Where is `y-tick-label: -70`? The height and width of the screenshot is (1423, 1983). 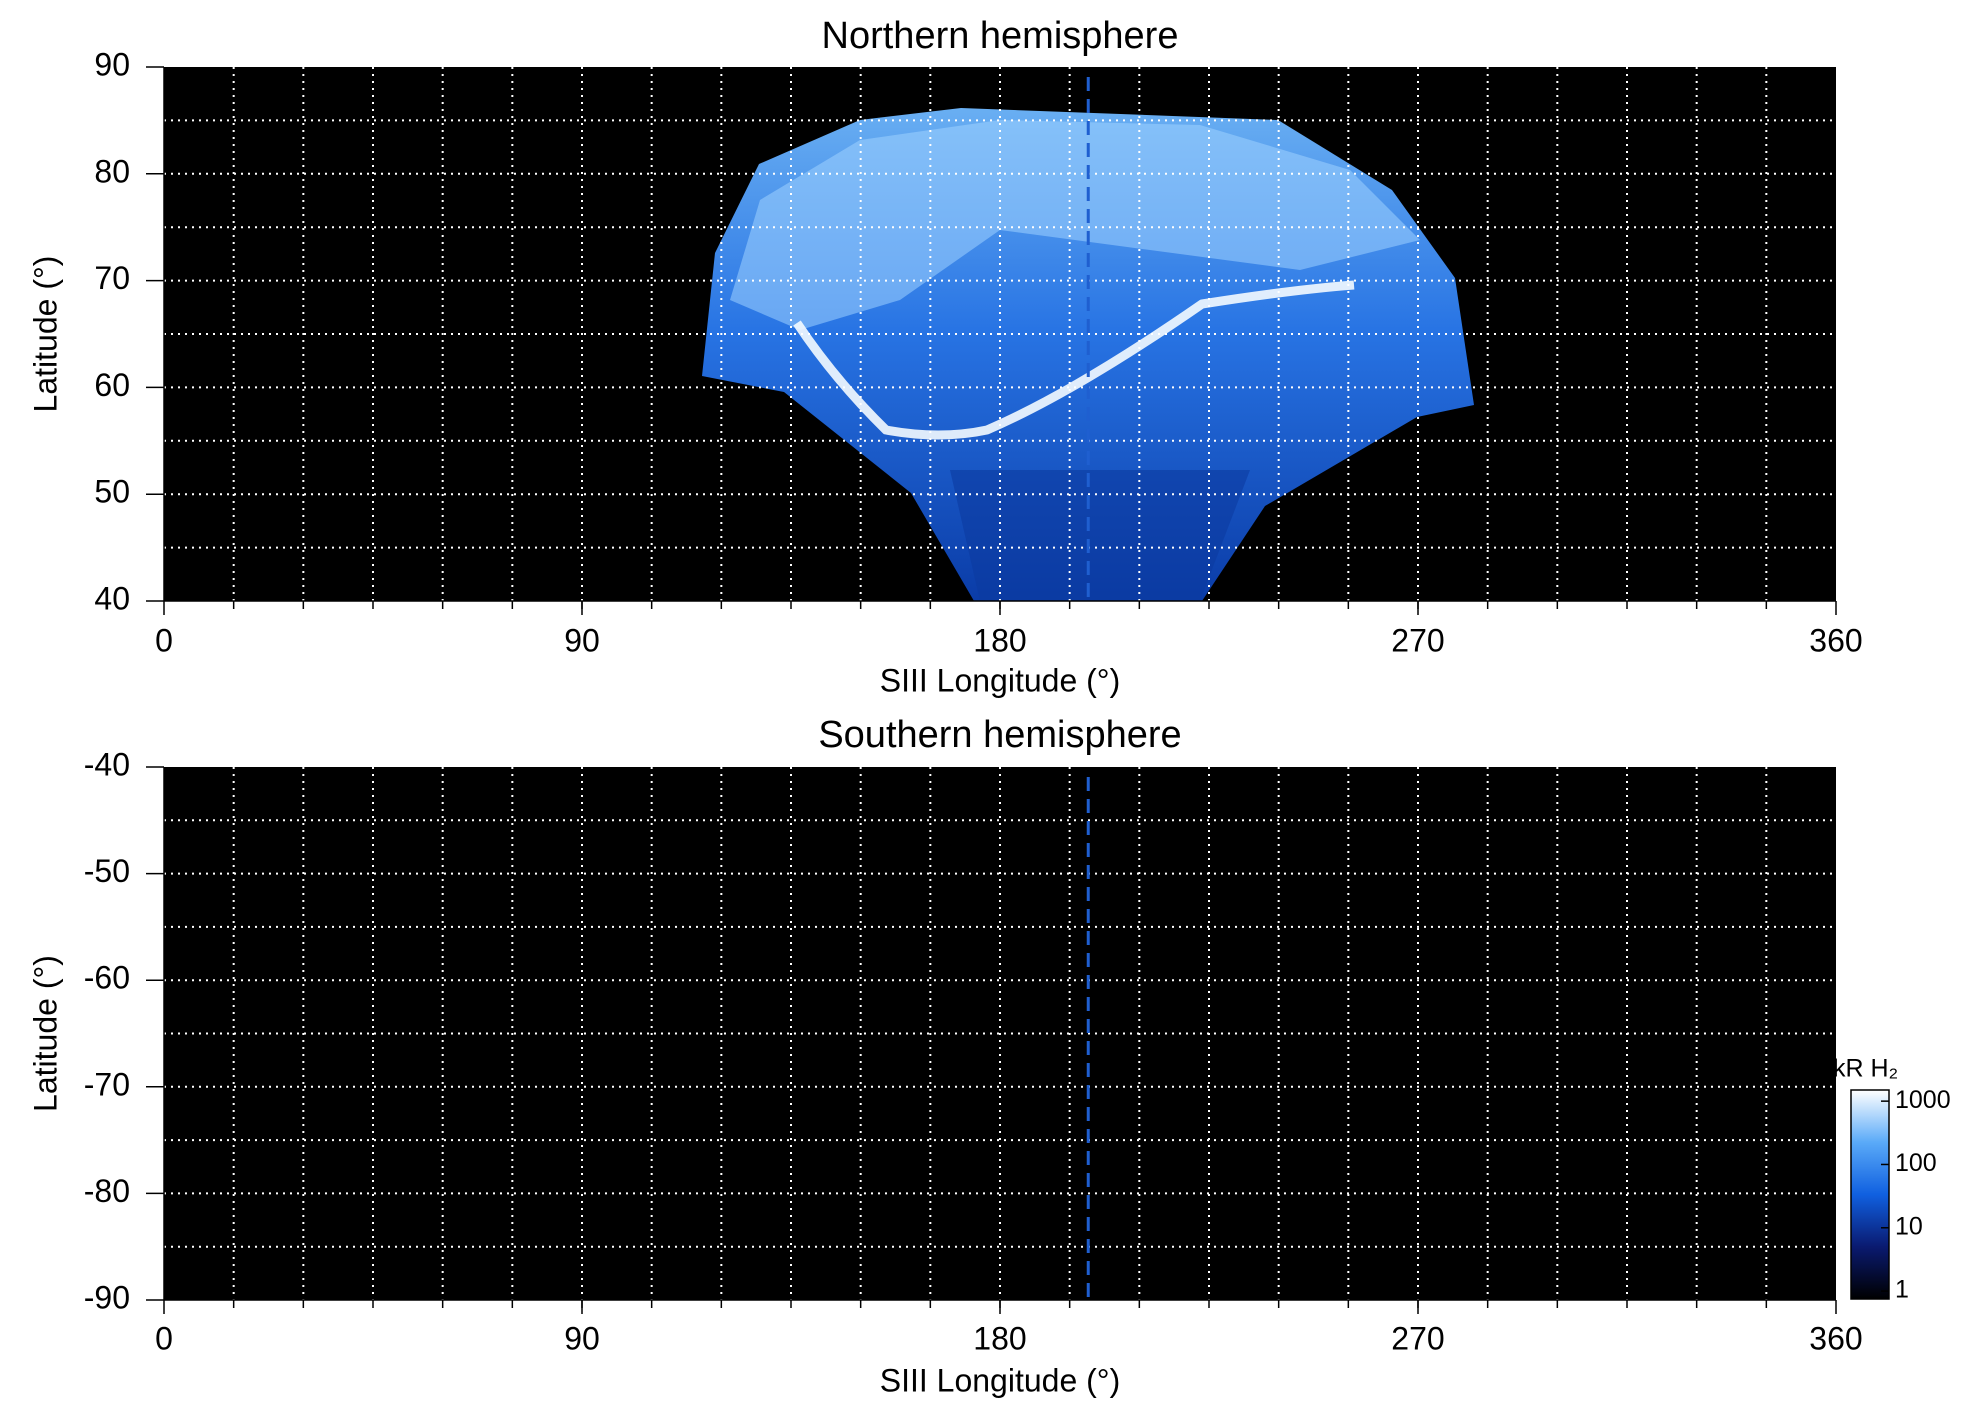
y-tick-label: -70 is located at coordinates (107, 1084).